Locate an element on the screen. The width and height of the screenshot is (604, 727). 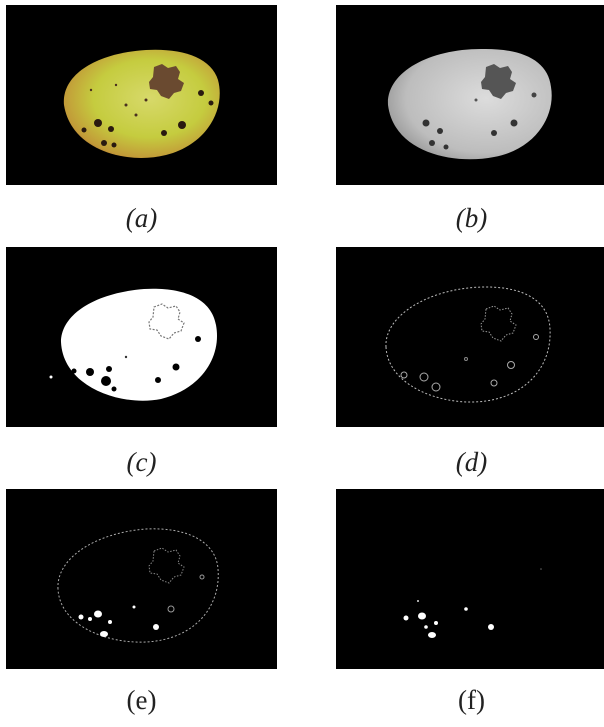
panel-d-edge-image is located at coordinates (470, 337).